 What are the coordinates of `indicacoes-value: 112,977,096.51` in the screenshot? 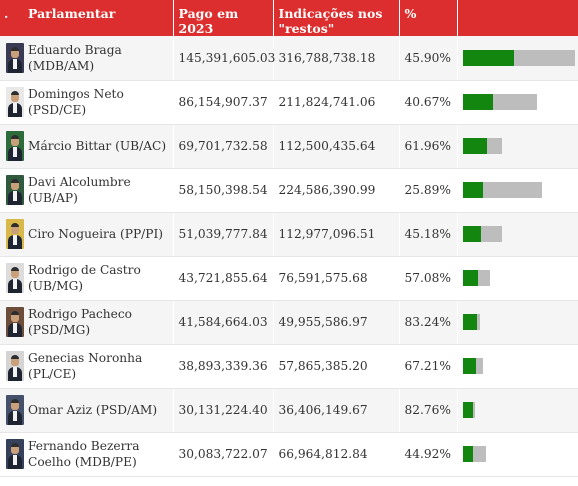 It's located at (335, 234).